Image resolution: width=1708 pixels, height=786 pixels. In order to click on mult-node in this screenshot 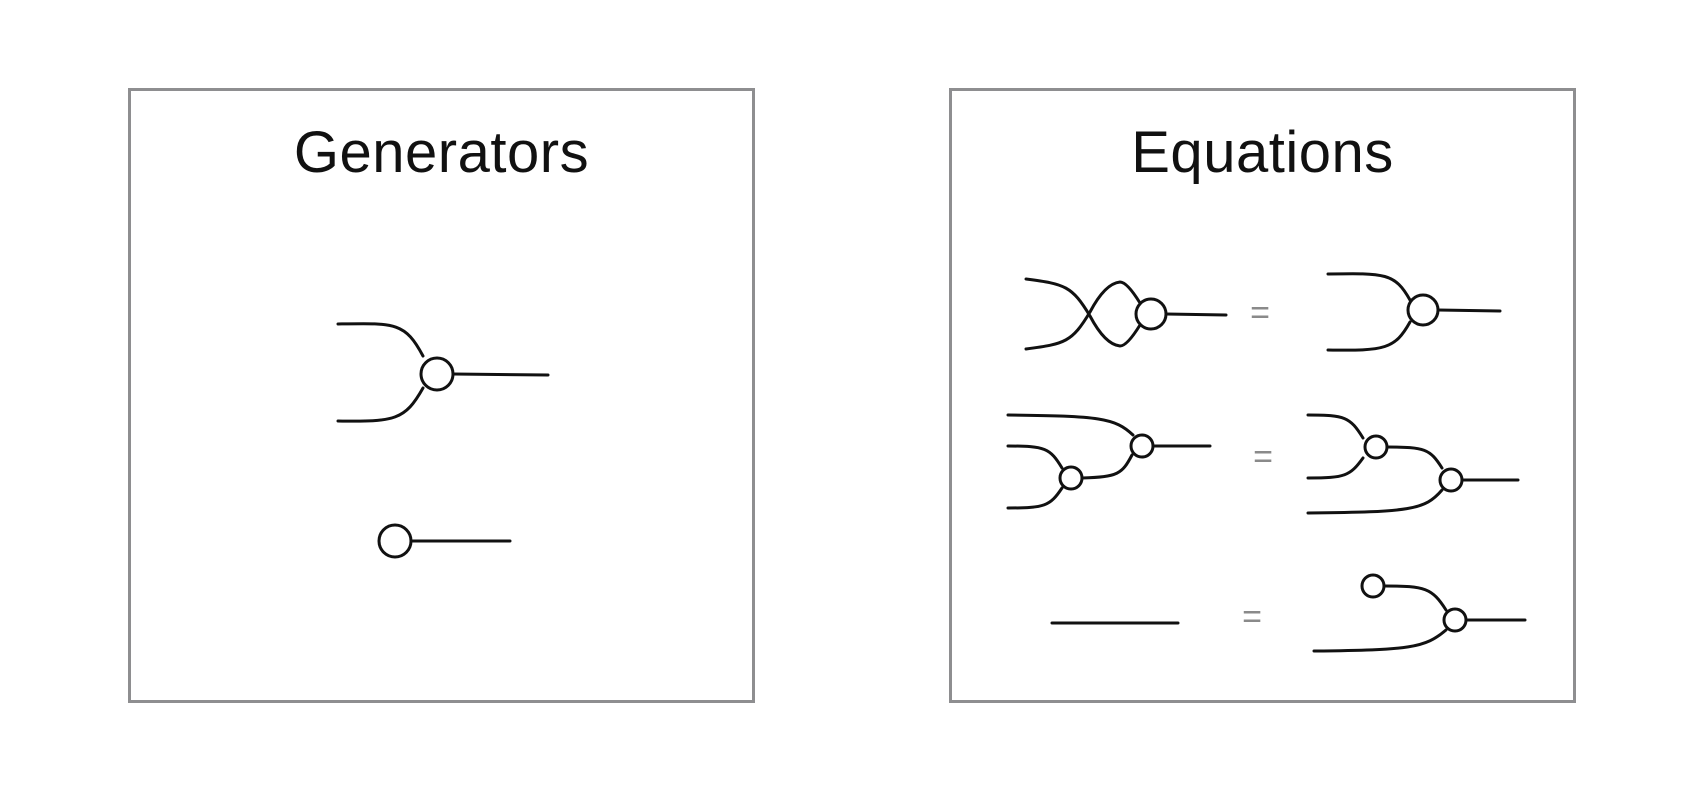, I will do `click(437, 374)`.